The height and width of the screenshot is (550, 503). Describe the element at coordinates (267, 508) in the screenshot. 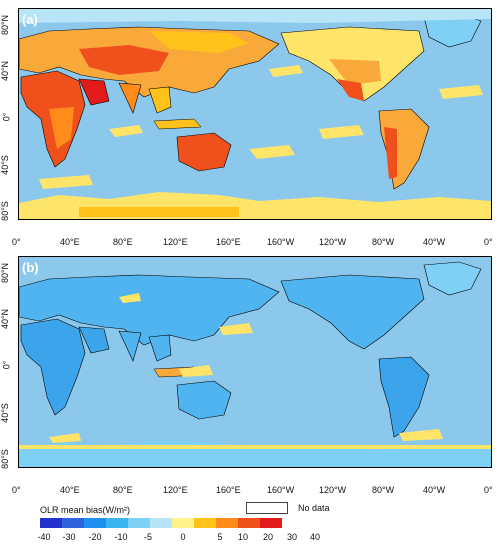

I see `no-data-swatch` at that location.